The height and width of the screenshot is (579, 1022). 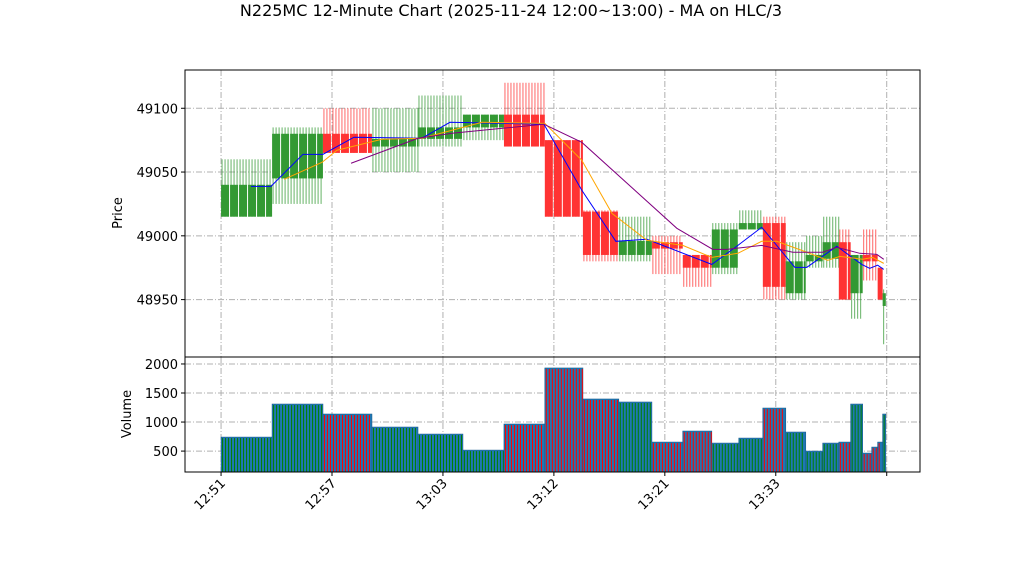 I want to click on x-tick-label: 13:21, so click(x=654, y=494).